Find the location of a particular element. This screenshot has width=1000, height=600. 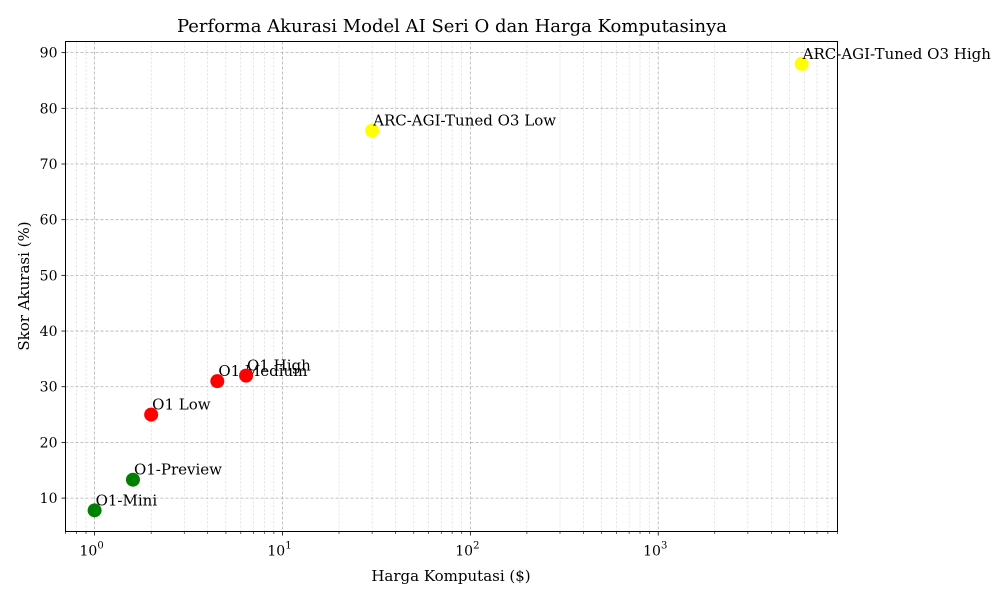

y-tick-label: 30 is located at coordinates (49, 388).